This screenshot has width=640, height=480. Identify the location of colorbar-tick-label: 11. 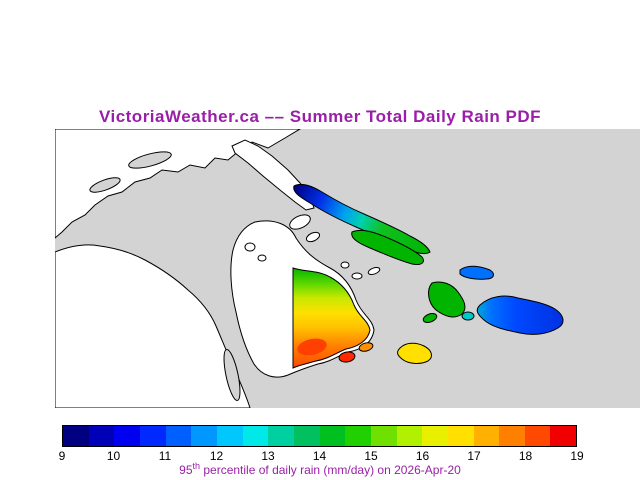
(165, 456).